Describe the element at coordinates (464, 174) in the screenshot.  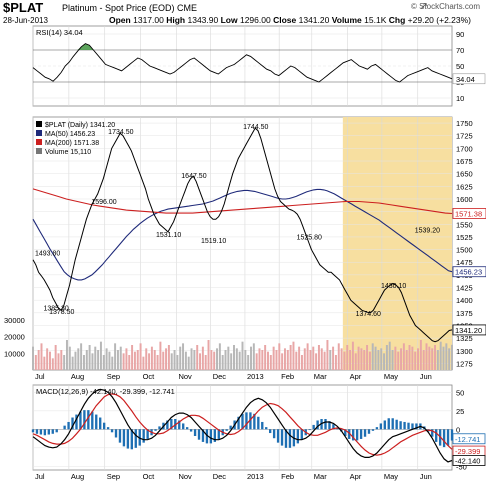
I see `price-y-tick-label: 1650` at that location.